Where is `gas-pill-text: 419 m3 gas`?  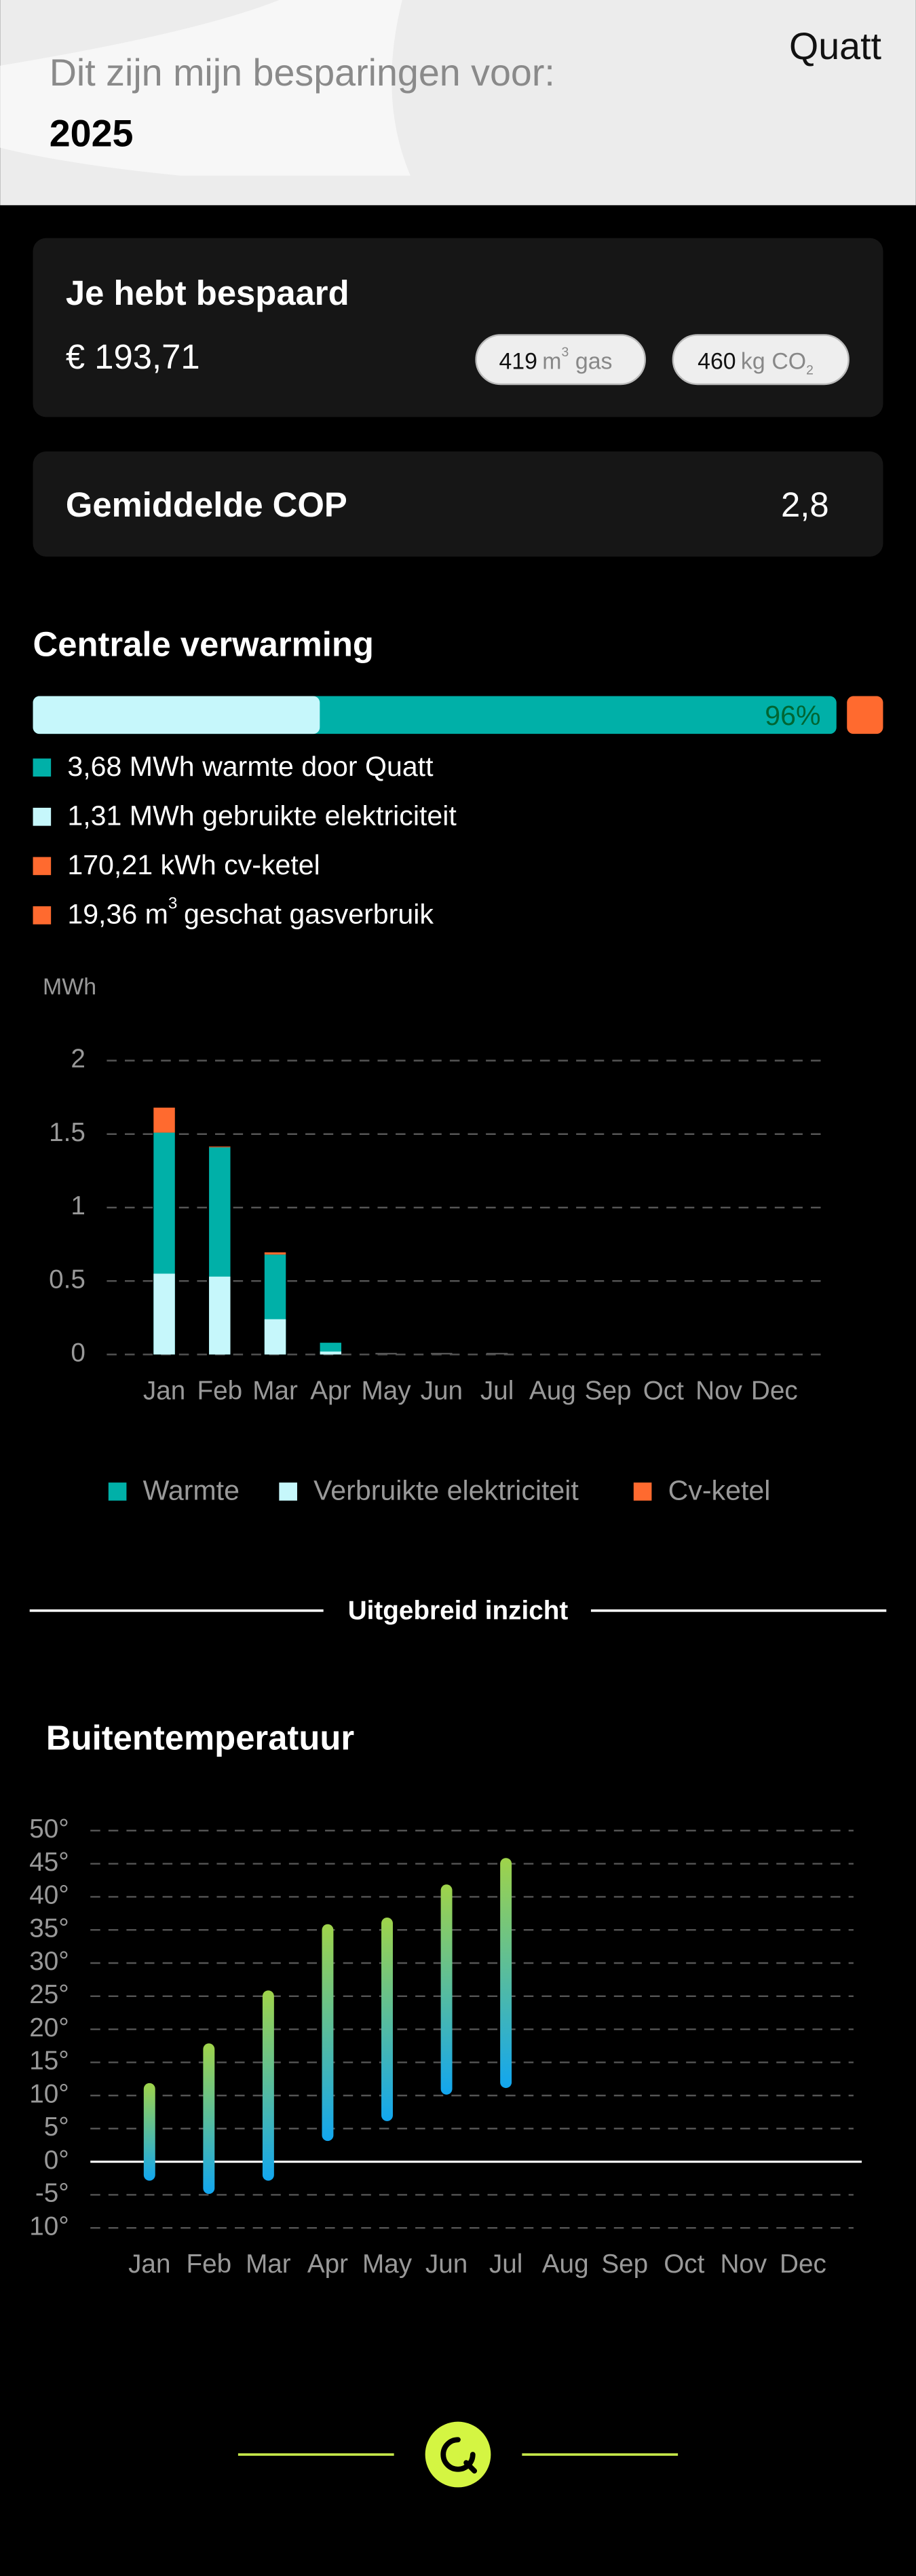 gas-pill-text: 419 m3 gas is located at coordinates (555, 360).